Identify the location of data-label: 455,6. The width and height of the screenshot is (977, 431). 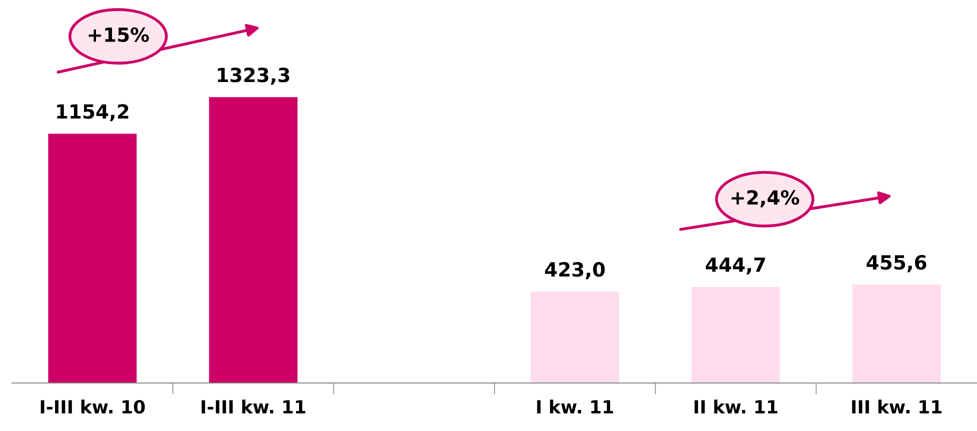
(896, 263).